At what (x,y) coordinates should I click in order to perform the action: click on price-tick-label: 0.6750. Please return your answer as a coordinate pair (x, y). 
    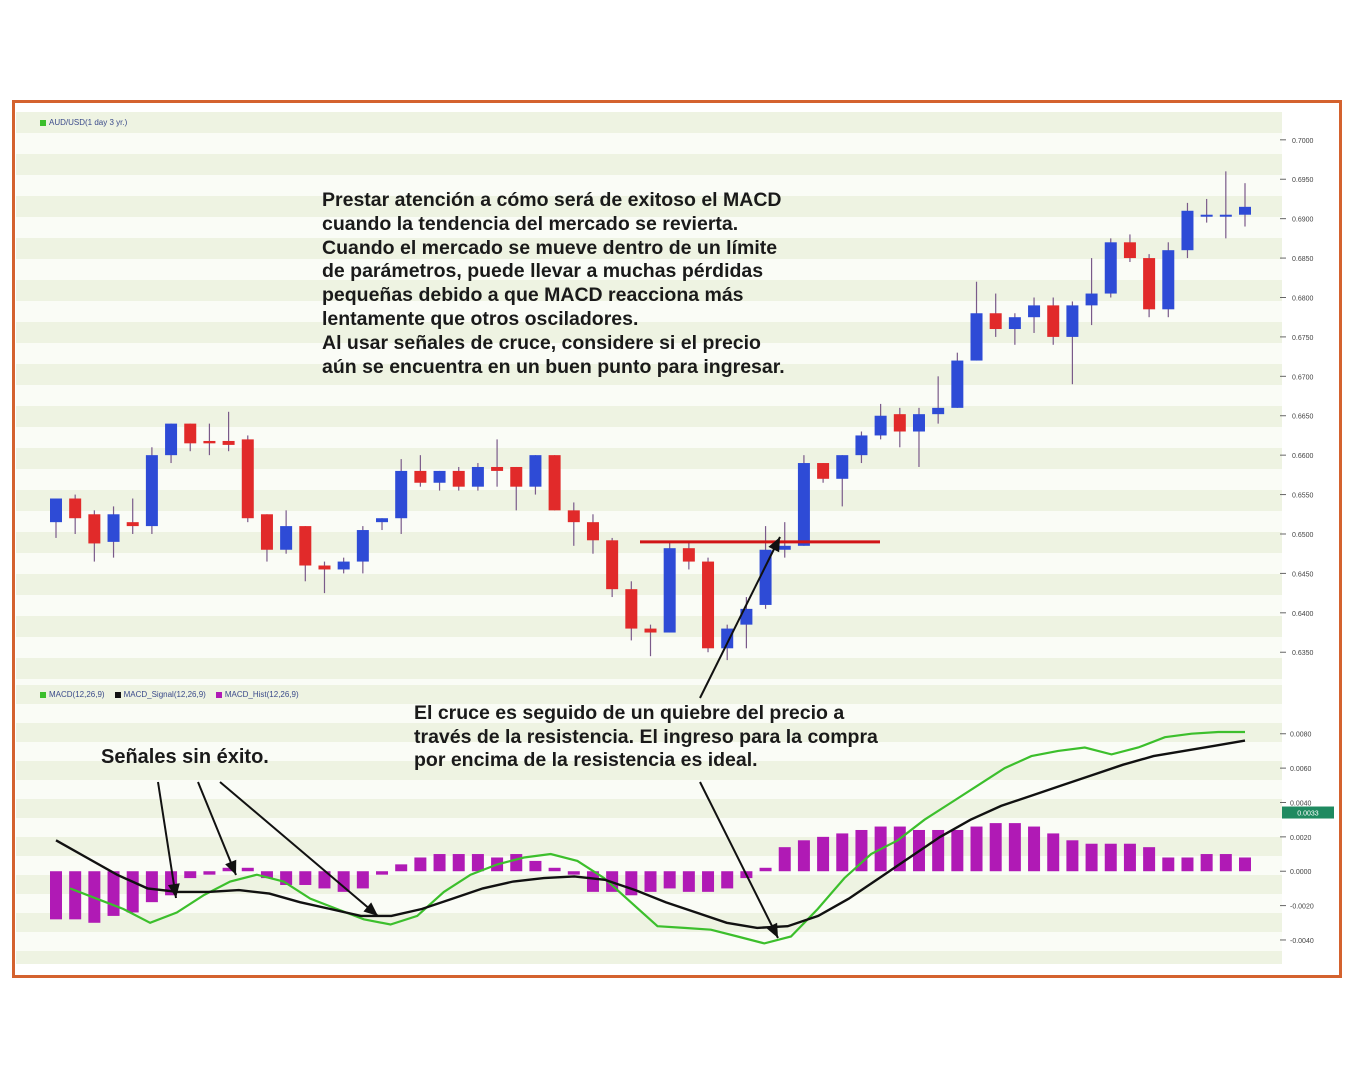
    Looking at the image, I should click on (1303, 338).